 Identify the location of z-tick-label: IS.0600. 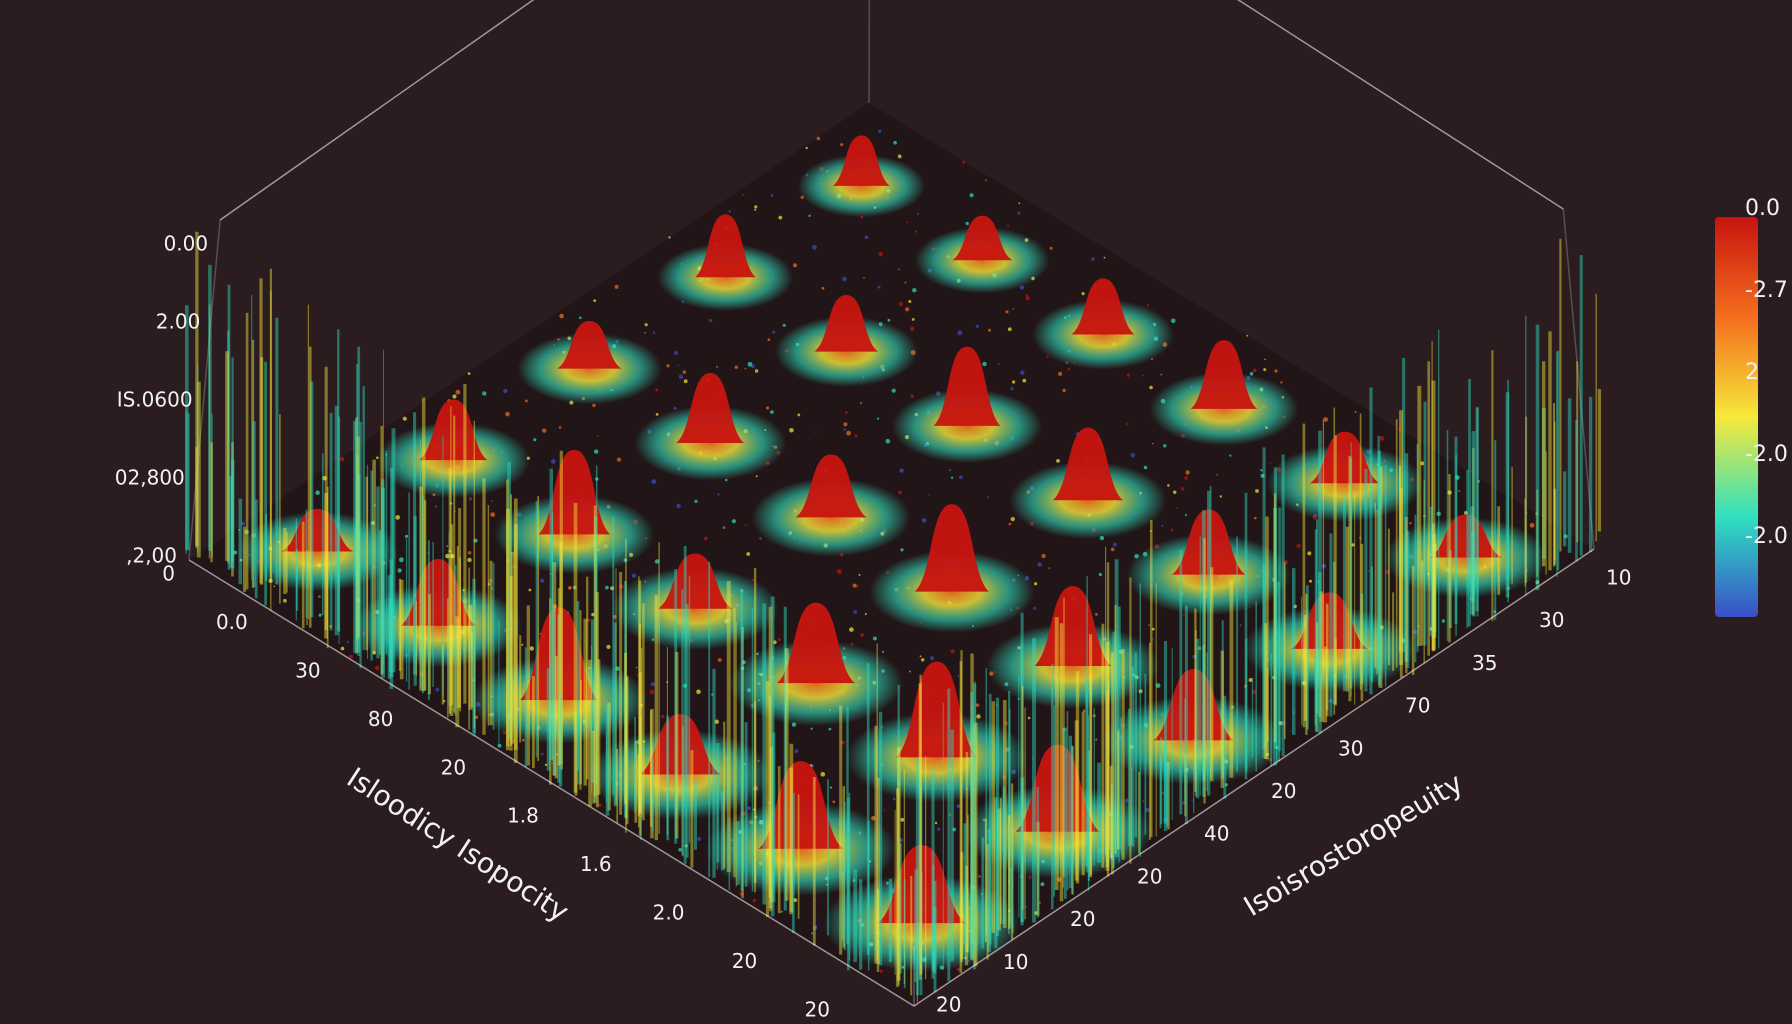
(155, 400).